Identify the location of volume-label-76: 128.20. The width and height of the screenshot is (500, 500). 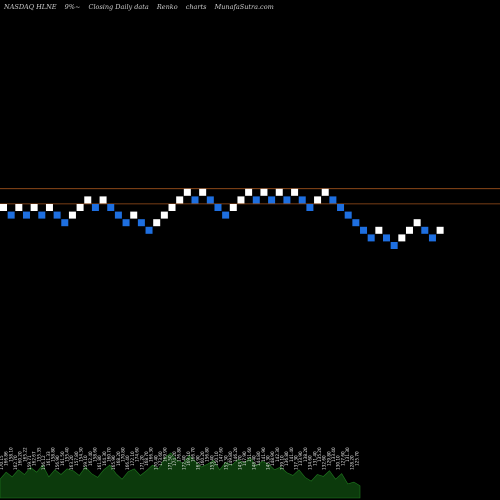
(352, 462).